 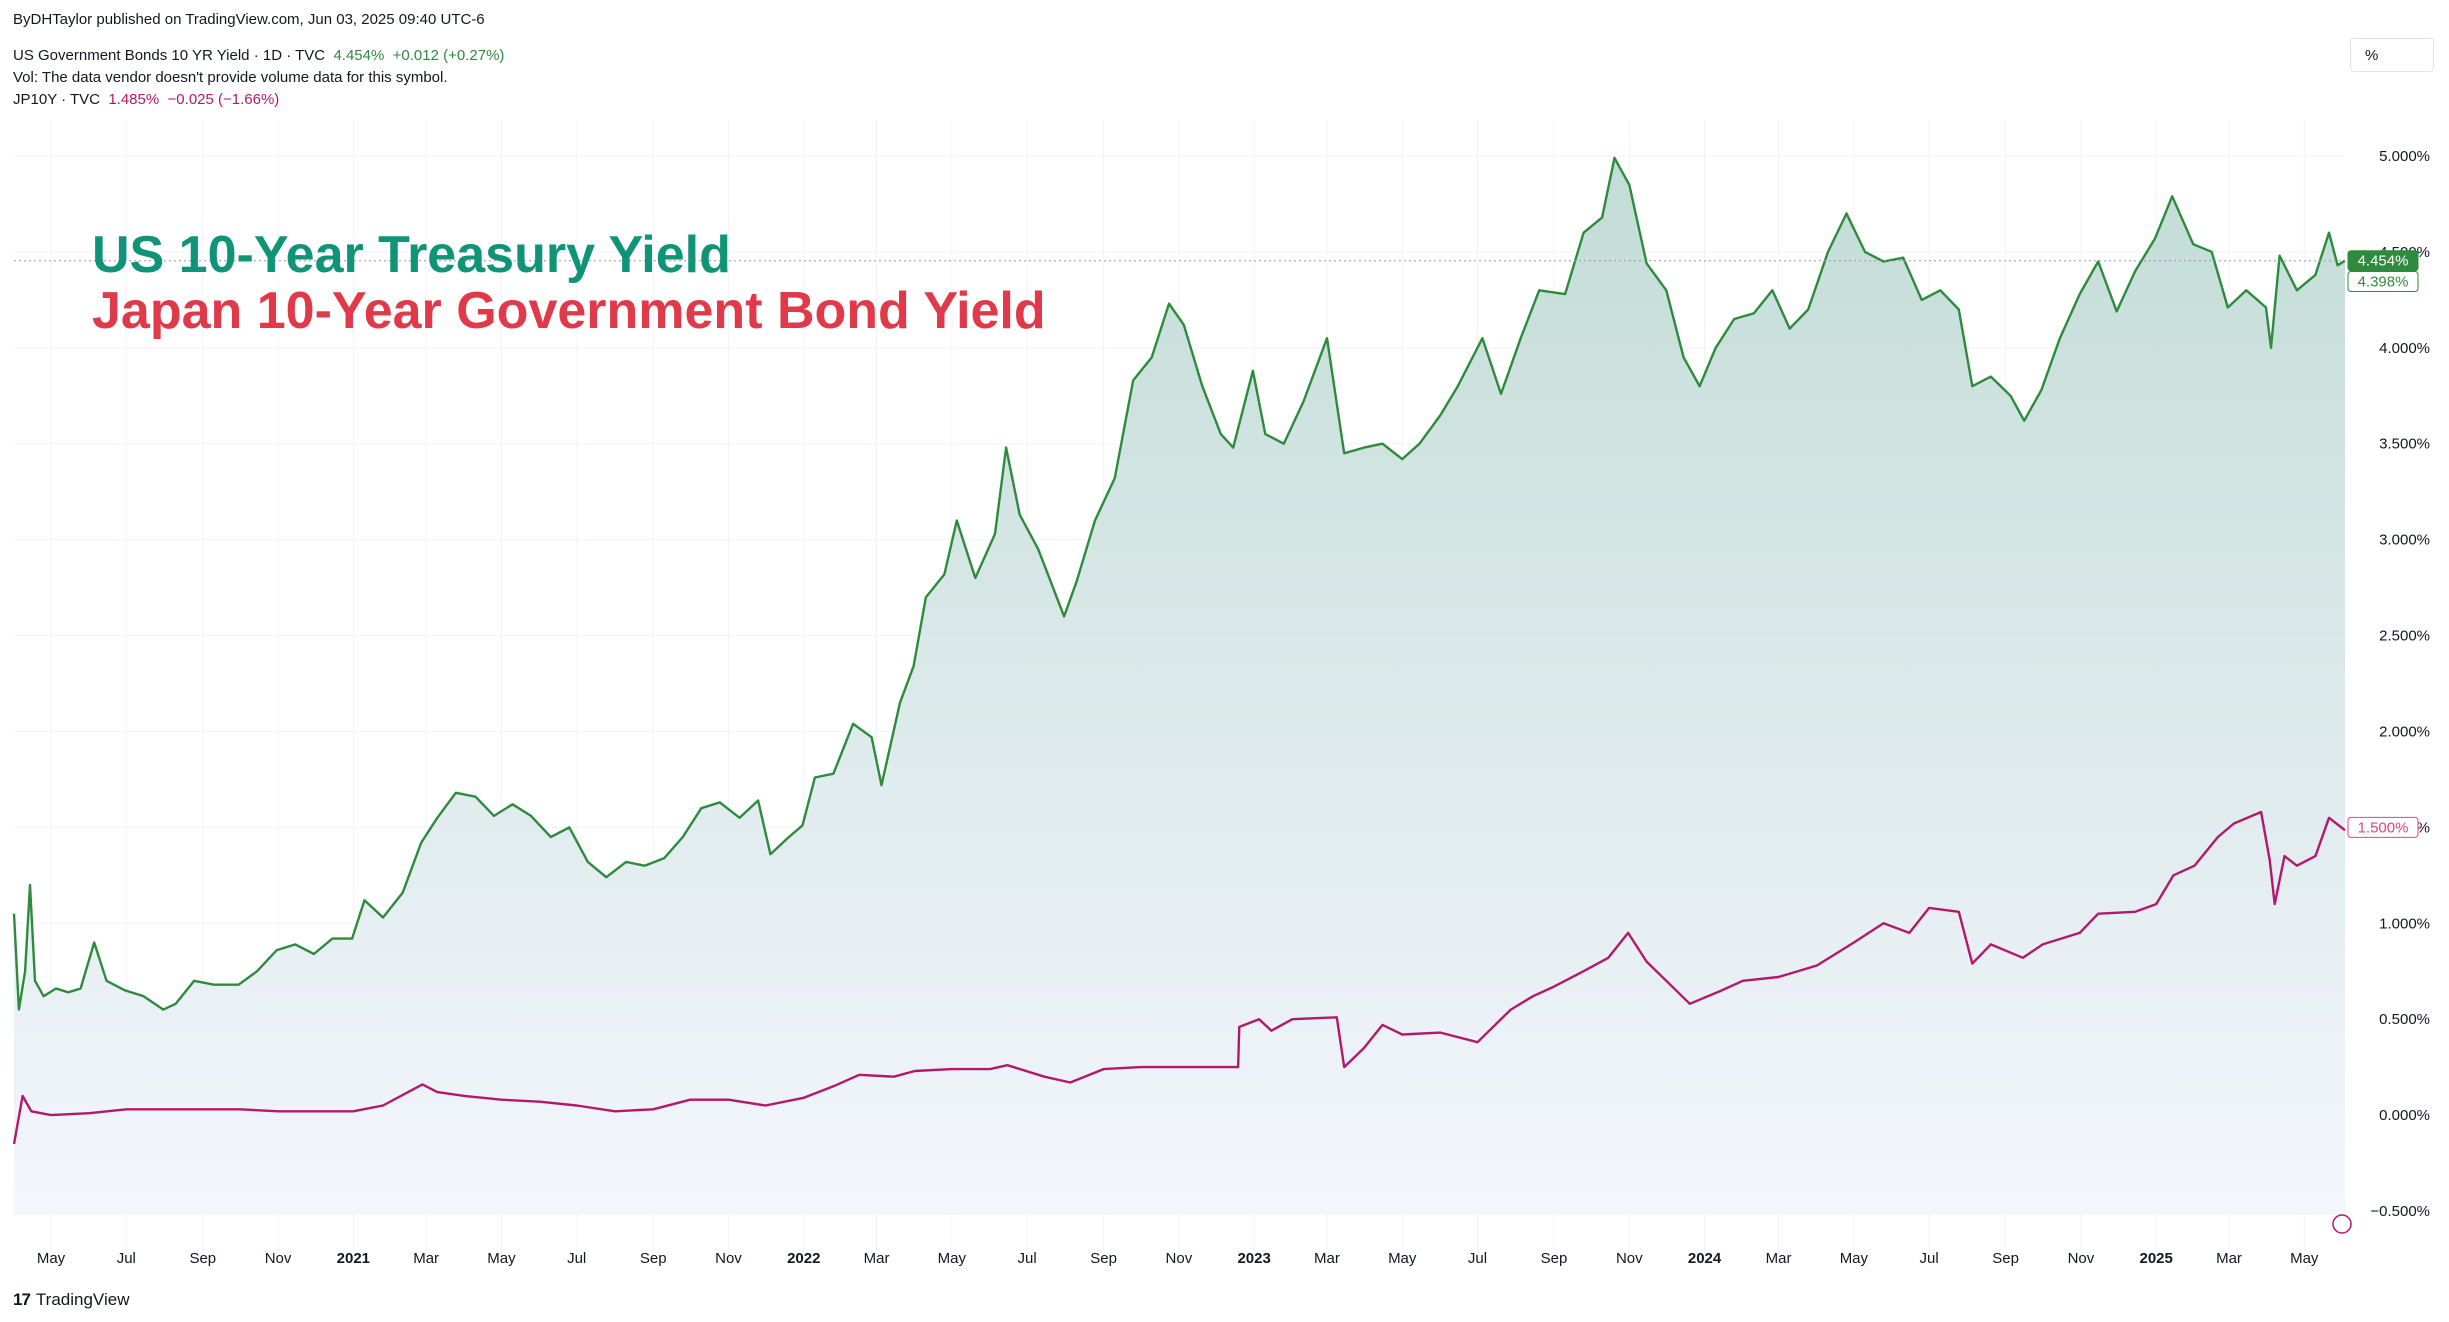 What do you see at coordinates (2404, 923) in the screenshot?
I see `y-tick-label: 1.000%` at bounding box center [2404, 923].